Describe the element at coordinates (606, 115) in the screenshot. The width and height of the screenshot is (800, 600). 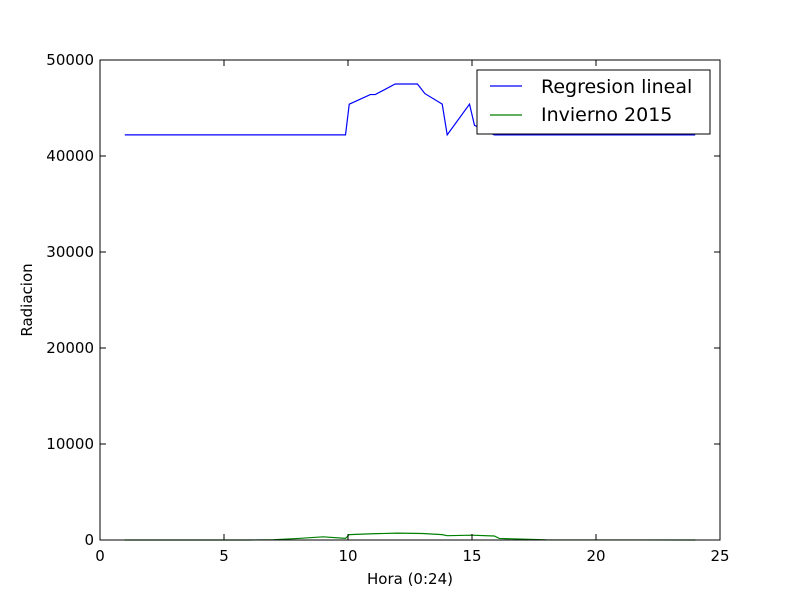
I see `legend-label-invierno-2015: Invierno 2015` at that location.